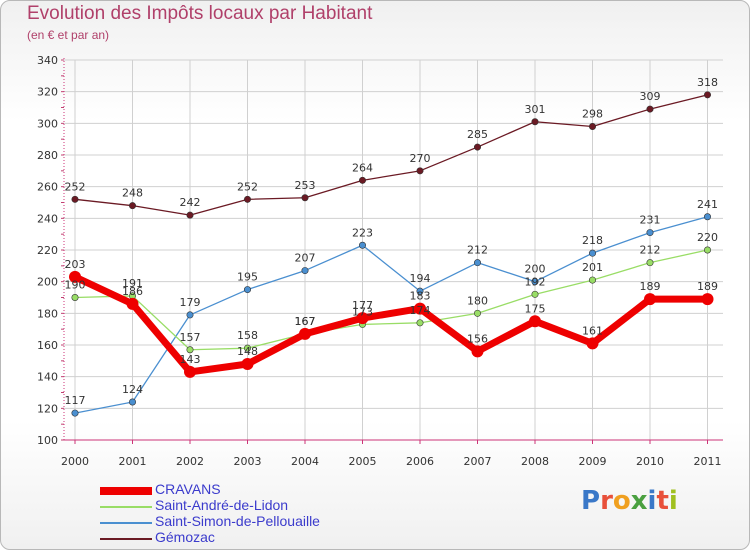 This screenshot has width=750, height=550. Describe the element at coordinates (592, 114) in the screenshot. I see `data-label: 298` at that location.